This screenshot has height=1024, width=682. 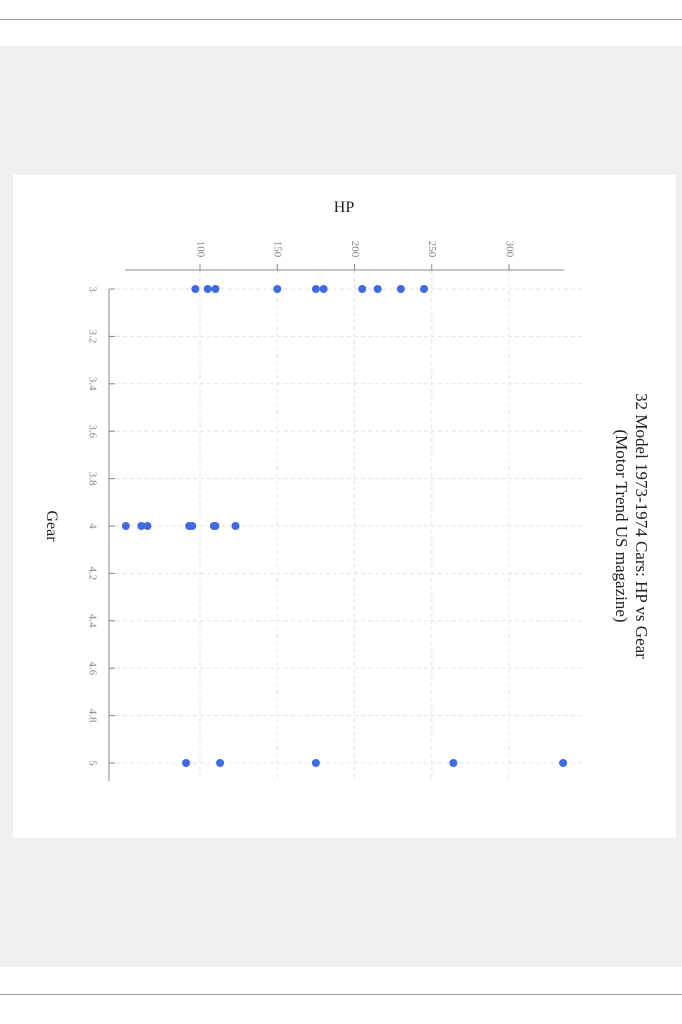 I want to click on gear-tick-label: 4.4, so click(x=92, y=621).